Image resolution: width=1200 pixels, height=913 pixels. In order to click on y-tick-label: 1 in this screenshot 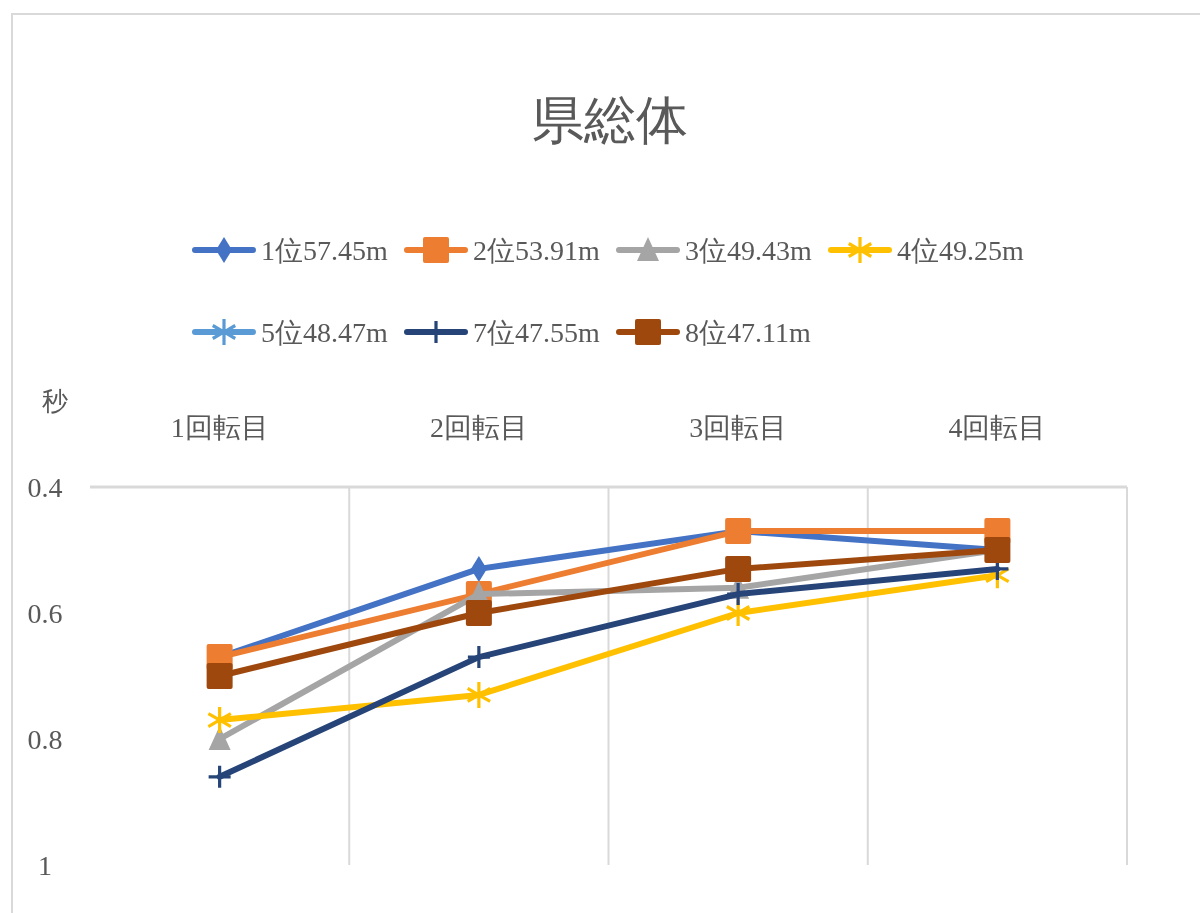, I will do `click(45, 865)`.